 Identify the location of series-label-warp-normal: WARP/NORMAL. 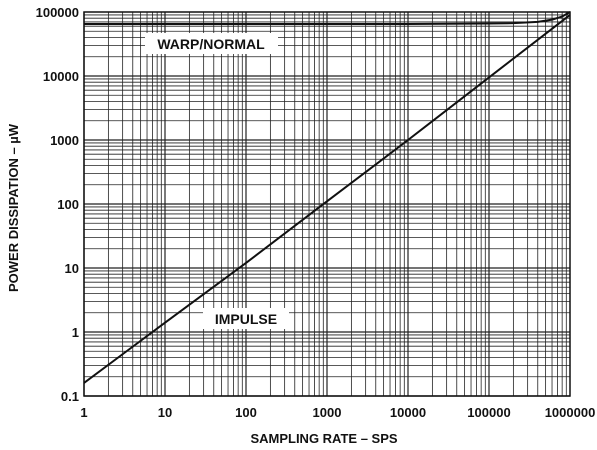
(211, 44).